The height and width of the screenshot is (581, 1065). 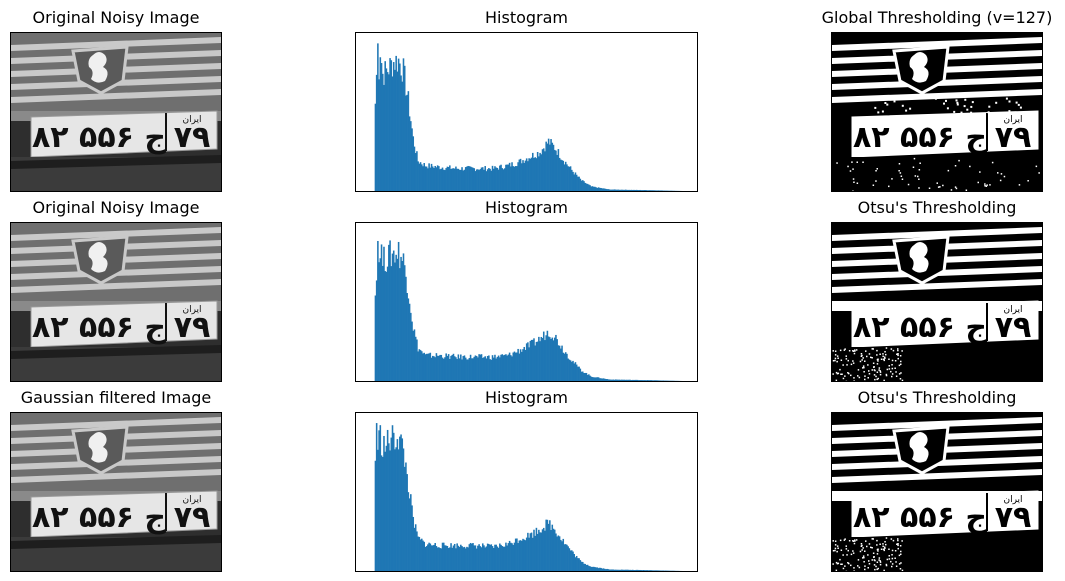 I want to click on plate-country-label: ایران, so click(x=1012, y=310).